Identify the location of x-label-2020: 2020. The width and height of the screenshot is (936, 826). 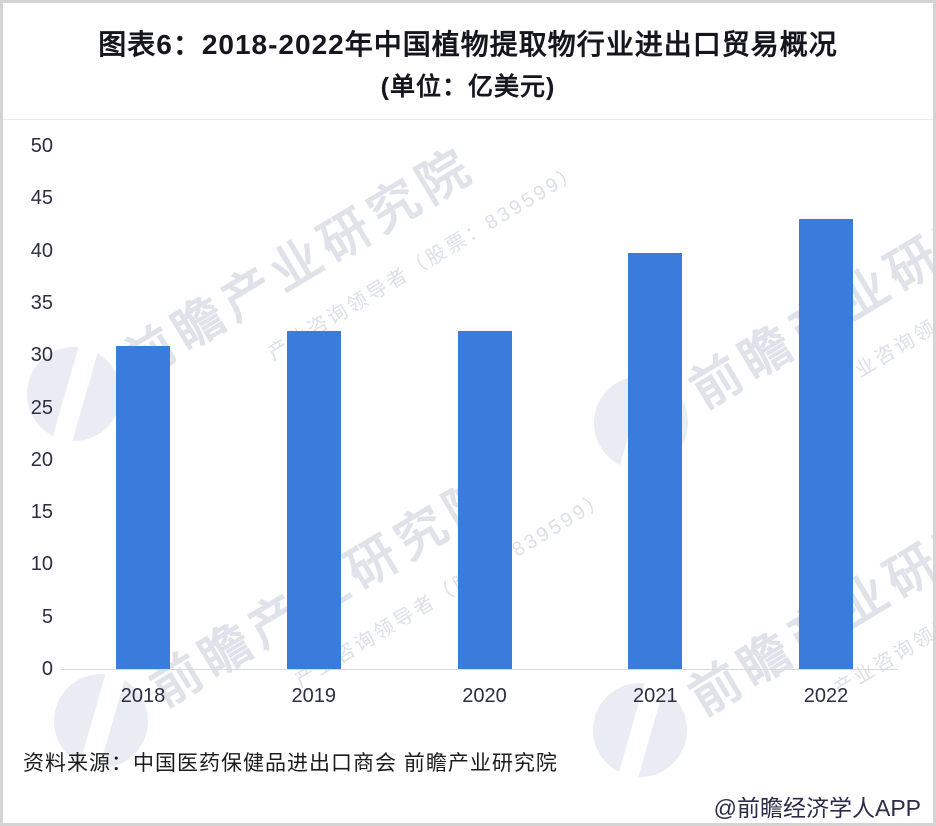
(484, 696).